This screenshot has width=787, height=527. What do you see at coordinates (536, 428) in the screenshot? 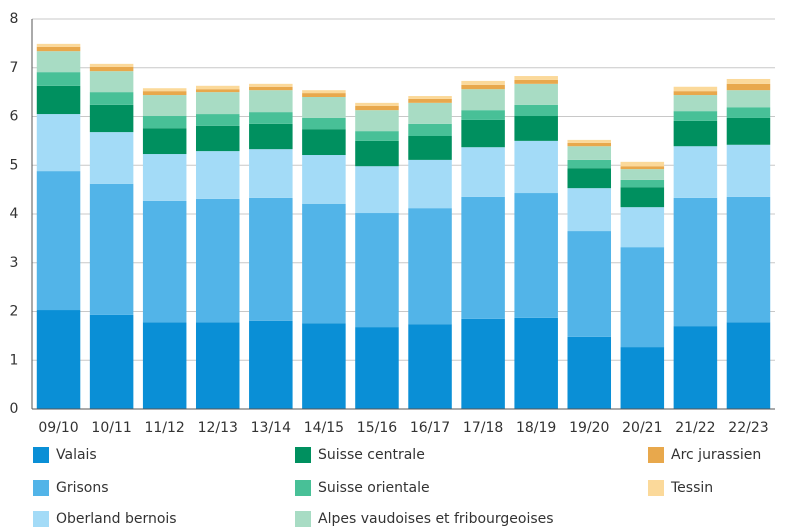
I see `x-tick-label: 18/19` at bounding box center [536, 428].